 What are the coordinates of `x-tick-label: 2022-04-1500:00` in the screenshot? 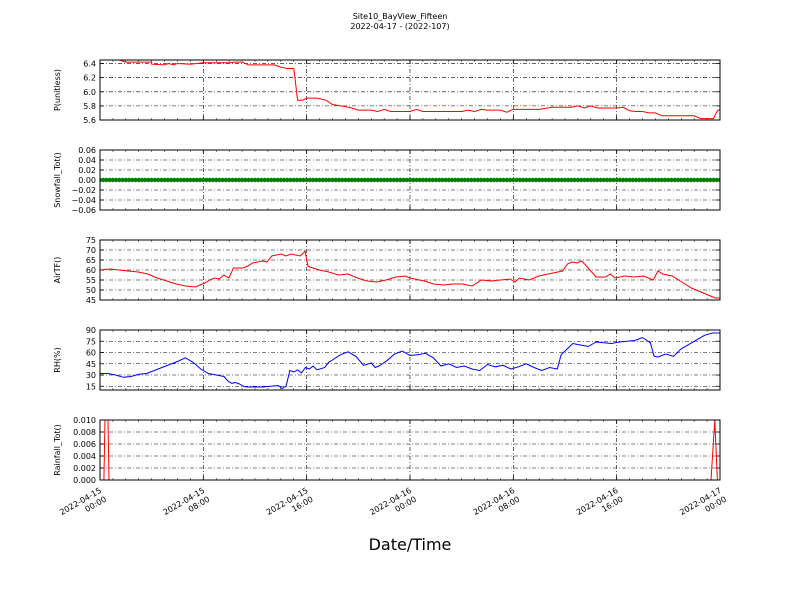 It's located at (83, 506).